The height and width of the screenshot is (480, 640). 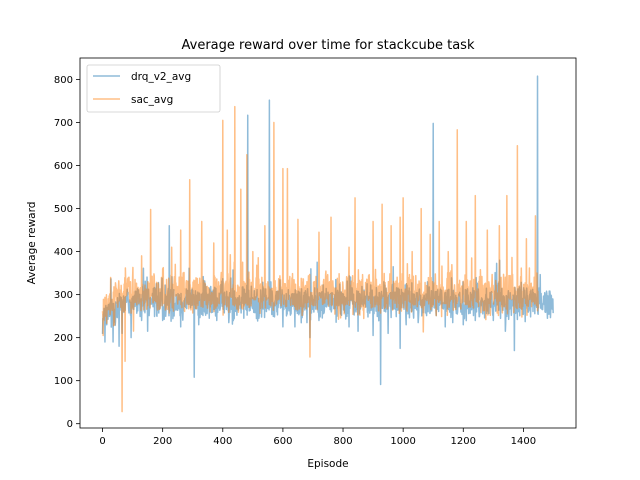 I want to click on x-tick-label: 200, so click(x=162, y=441).